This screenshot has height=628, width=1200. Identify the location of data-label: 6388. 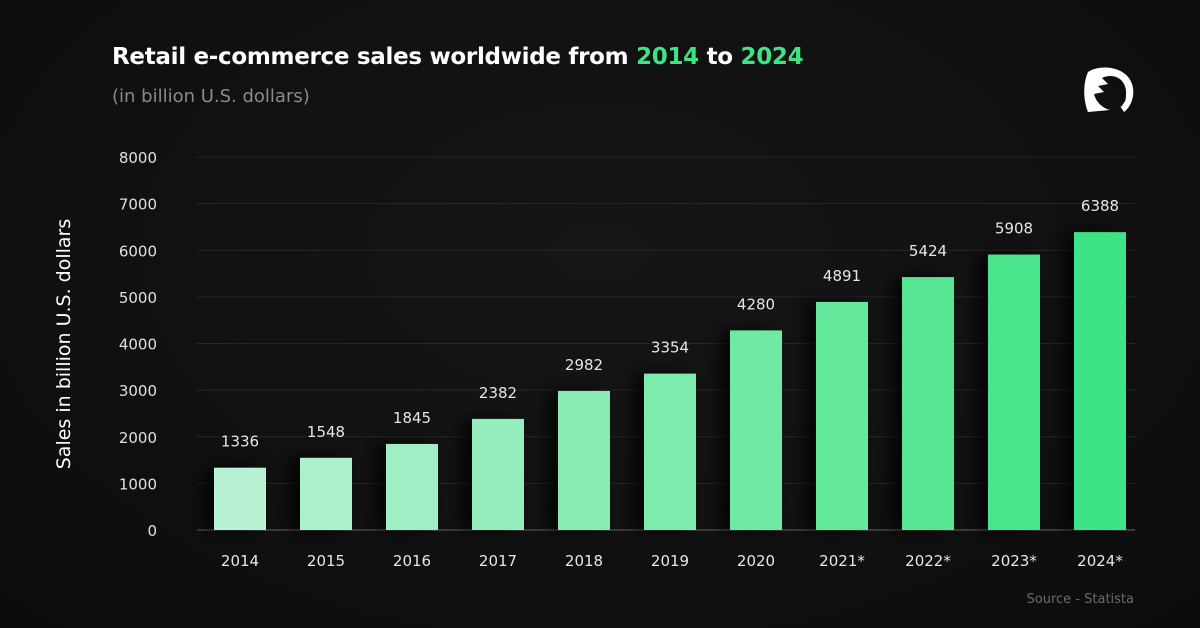
(1100, 206).